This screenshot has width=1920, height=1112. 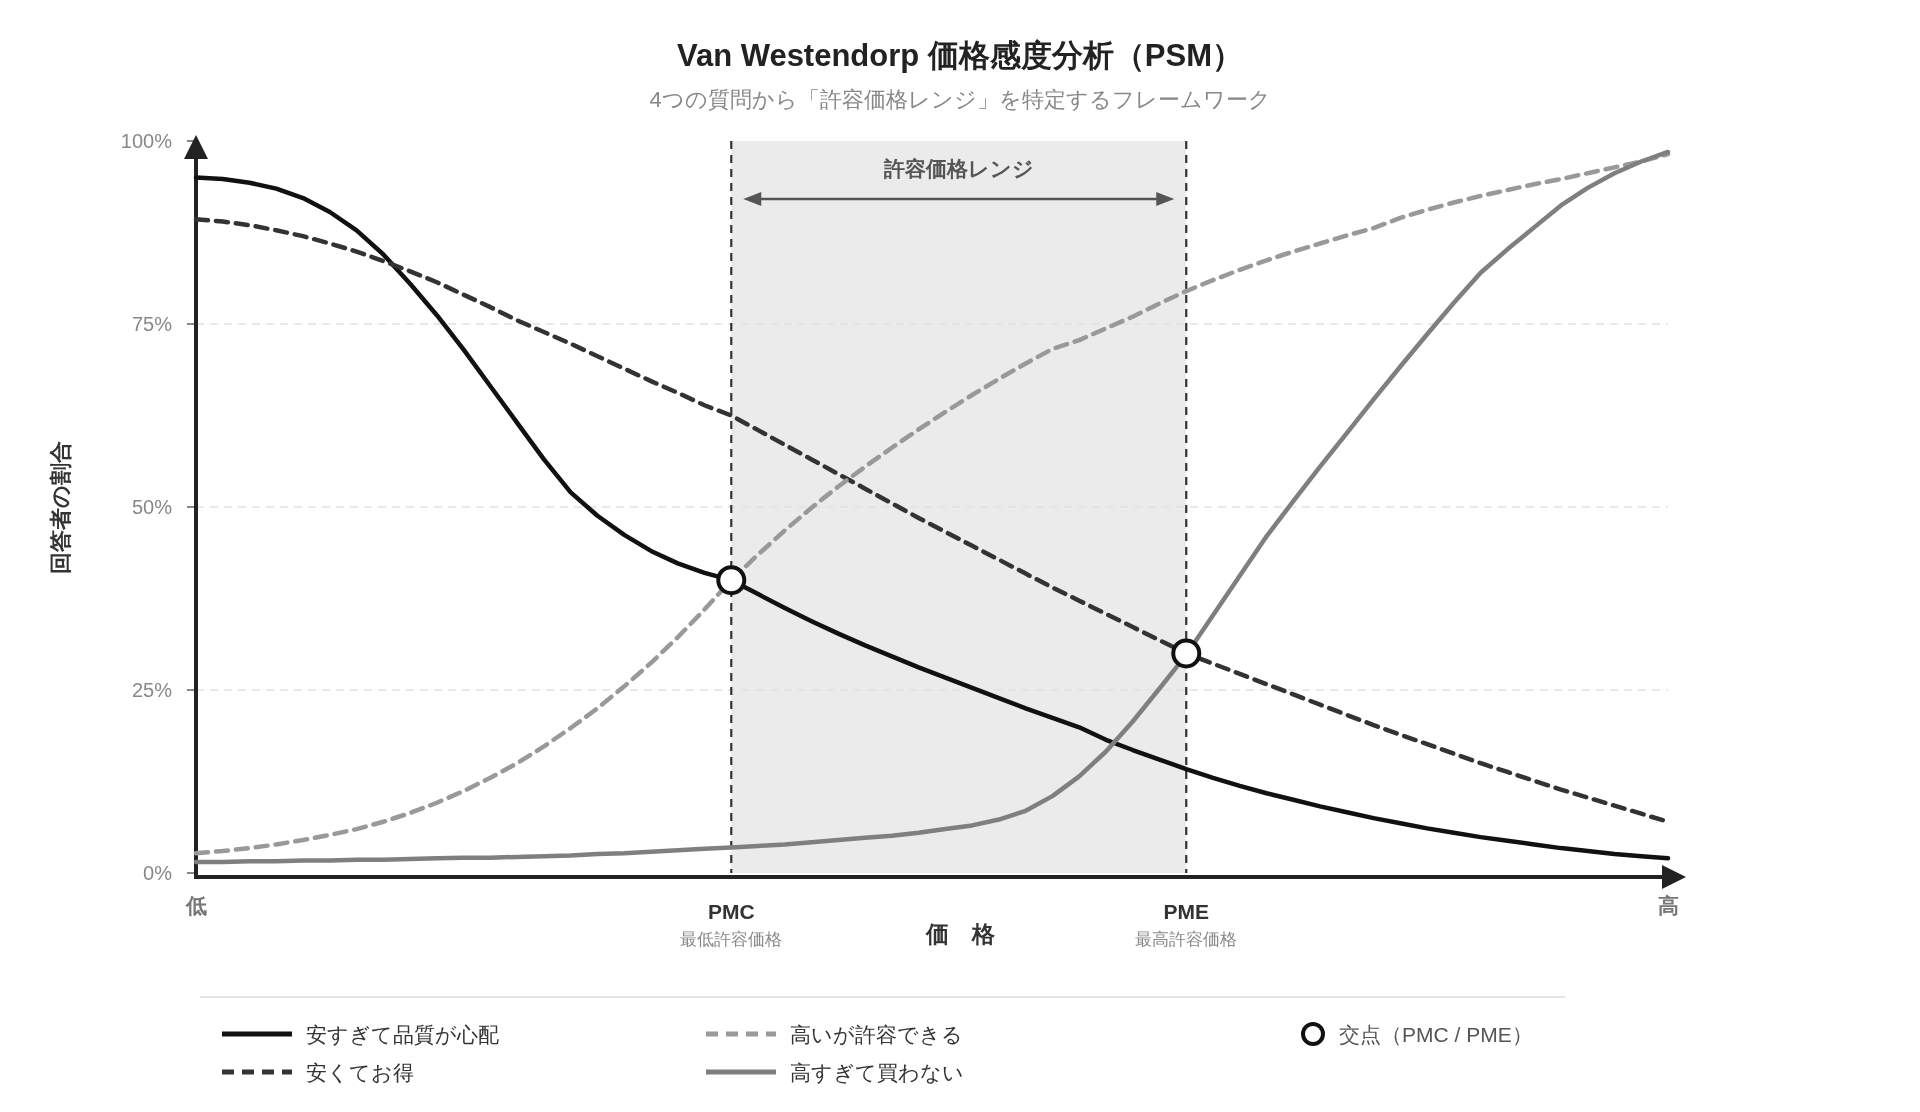 I want to click on x-tick-label: 高, so click(x=1668, y=905).